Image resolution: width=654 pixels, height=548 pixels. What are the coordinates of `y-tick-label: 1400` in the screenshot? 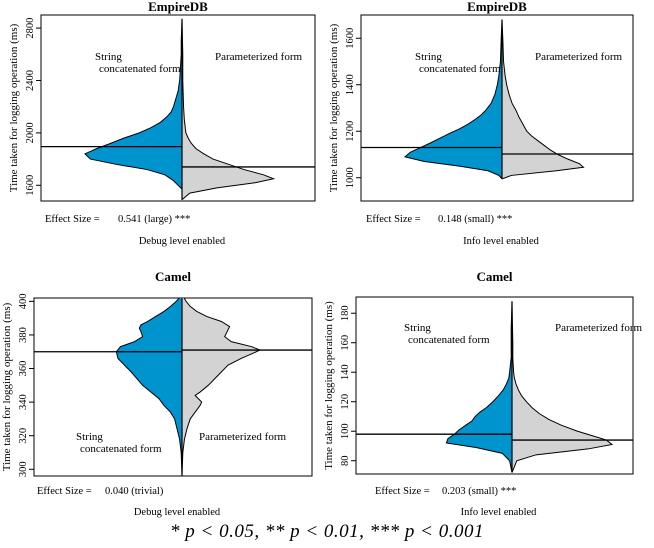 It's located at (350, 84).